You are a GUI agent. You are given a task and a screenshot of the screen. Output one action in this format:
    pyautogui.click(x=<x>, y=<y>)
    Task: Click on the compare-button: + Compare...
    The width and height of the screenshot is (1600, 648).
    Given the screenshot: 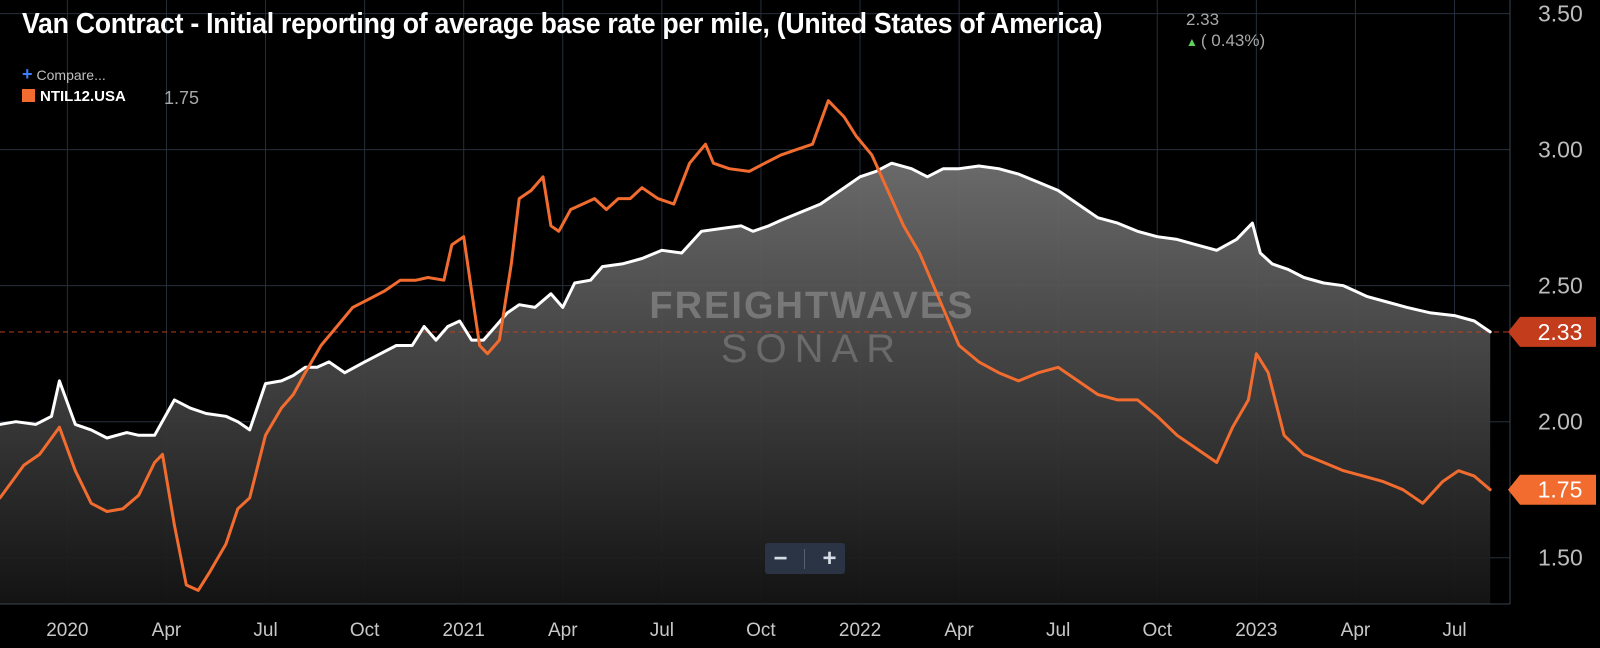 What is the action you would take?
    pyautogui.click(x=64, y=74)
    